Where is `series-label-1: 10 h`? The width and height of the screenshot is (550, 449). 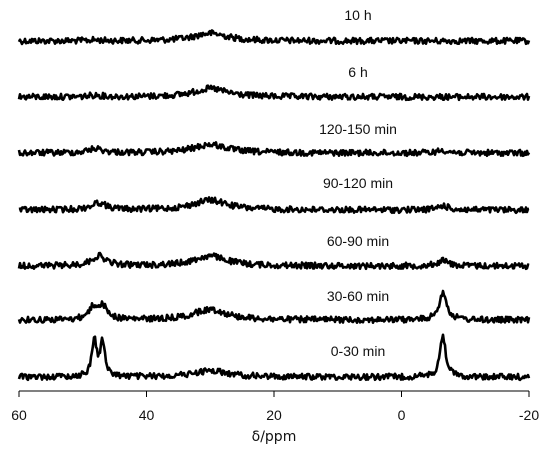 series-label-1: 10 h is located at coordinates (357, 15).